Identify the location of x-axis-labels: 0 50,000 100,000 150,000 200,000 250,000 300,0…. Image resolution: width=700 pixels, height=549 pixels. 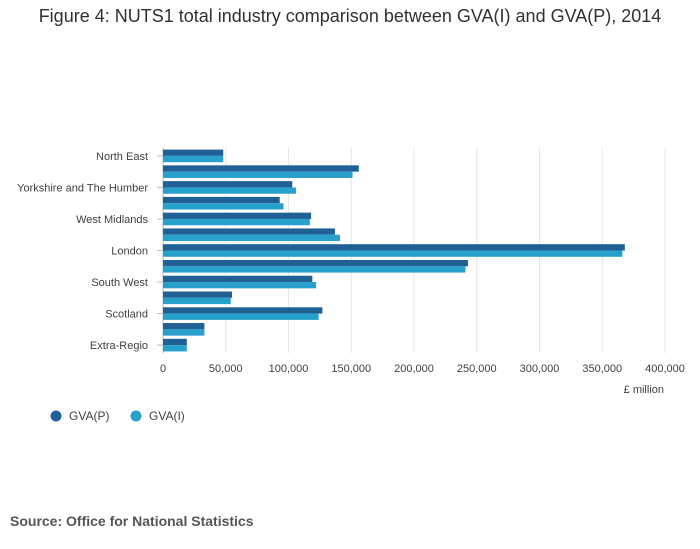
(422, 369).